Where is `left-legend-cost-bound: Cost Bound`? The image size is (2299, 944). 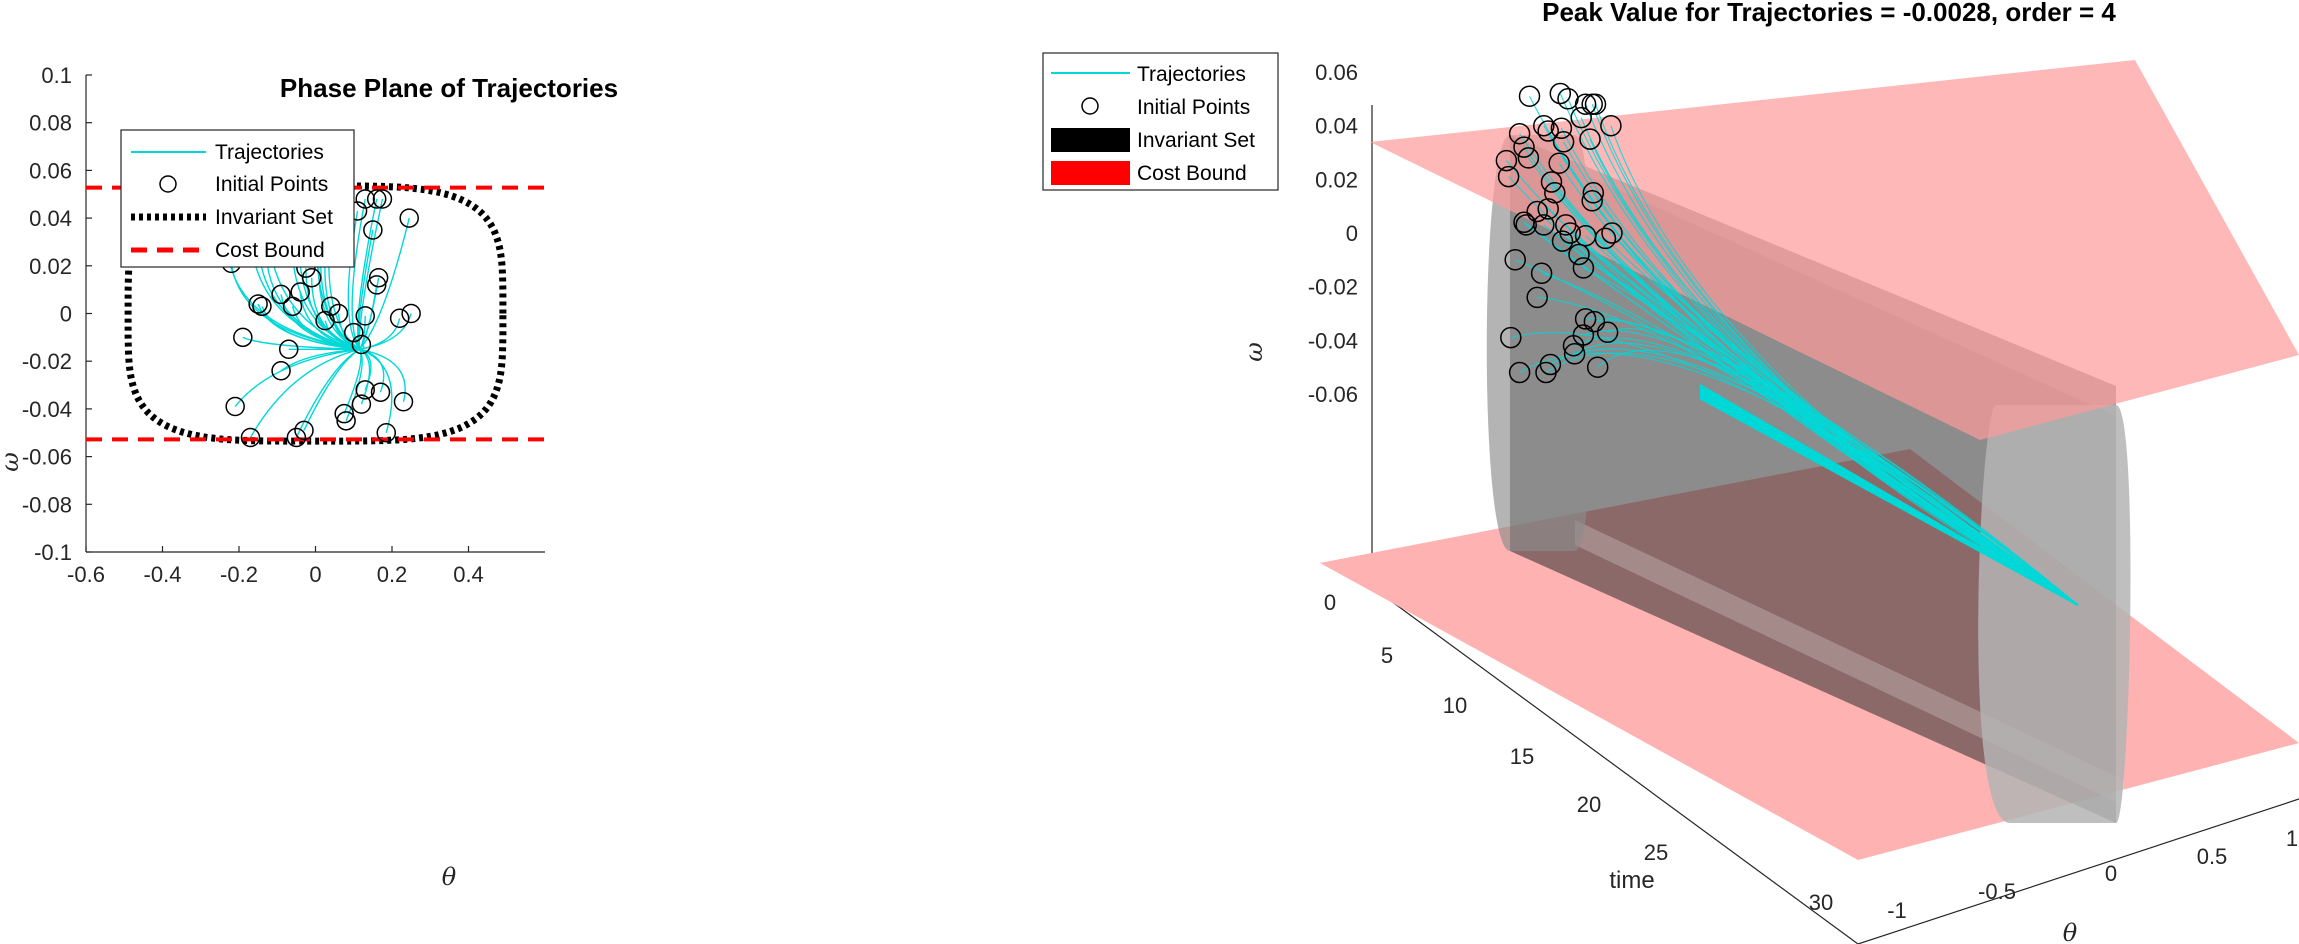
left-legend-cost-bound: Cost Bound is located at coordinates (270, 250).